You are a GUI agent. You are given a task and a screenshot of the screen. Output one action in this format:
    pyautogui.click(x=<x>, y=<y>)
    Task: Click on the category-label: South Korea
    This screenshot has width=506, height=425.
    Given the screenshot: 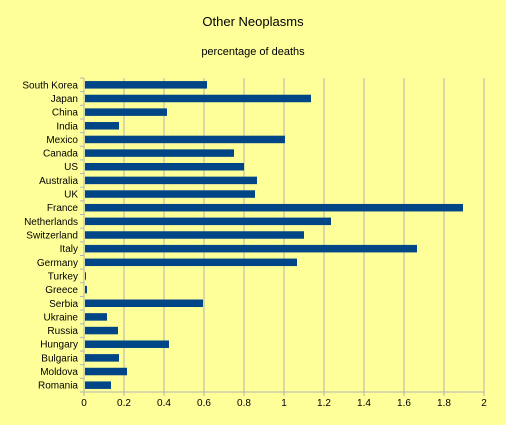 What is the action you would take?
    pyautogui.click(x=50, y=85)
    